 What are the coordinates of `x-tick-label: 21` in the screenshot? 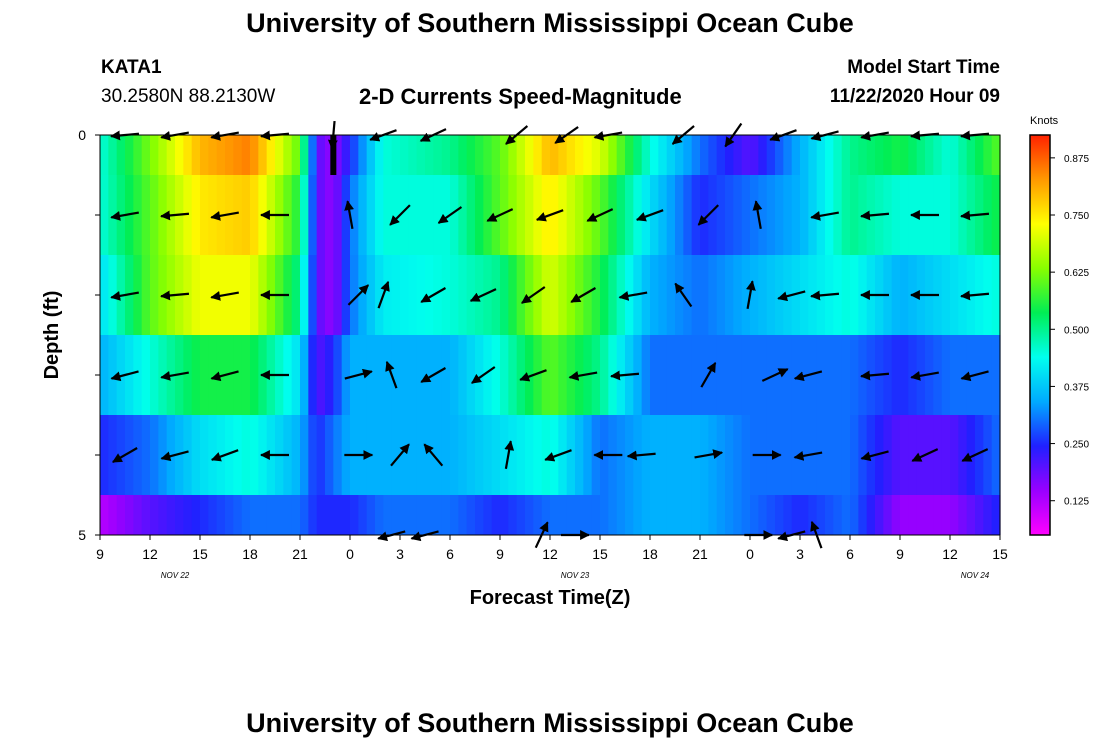 It's located at (700, 554).